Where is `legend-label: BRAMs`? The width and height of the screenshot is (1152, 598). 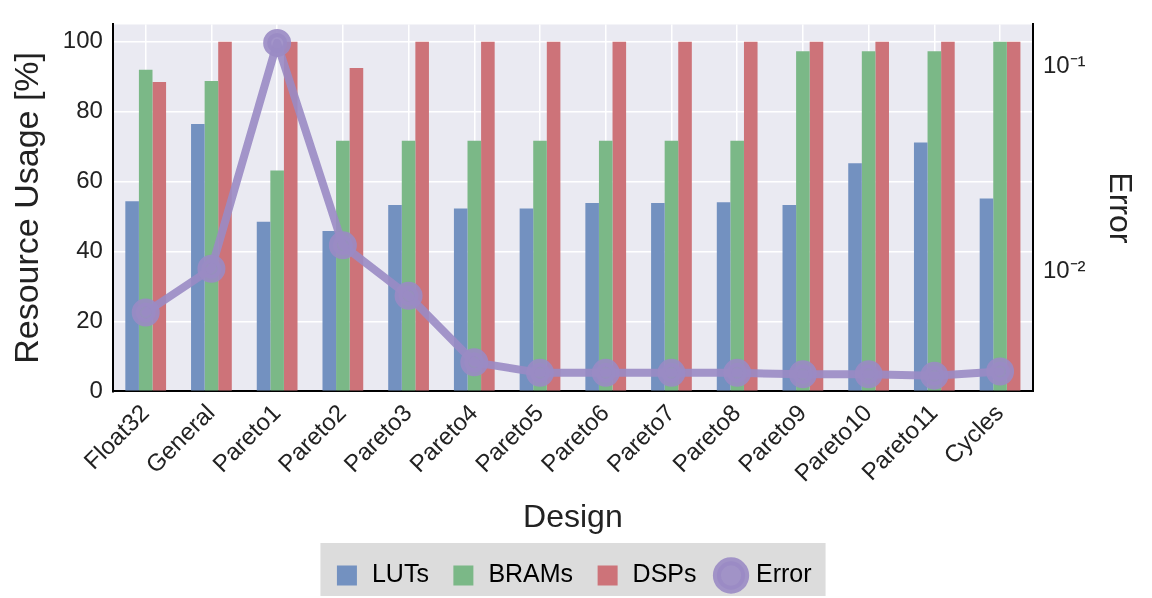
legend-label: BRAMs is located at coordinates (531, 573).